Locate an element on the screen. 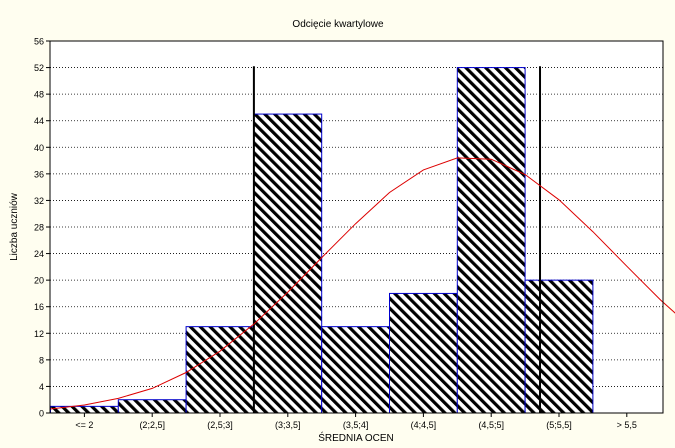 The image size is (675, 448). y-tick-label: 0 is located at coordinates (41, 414).